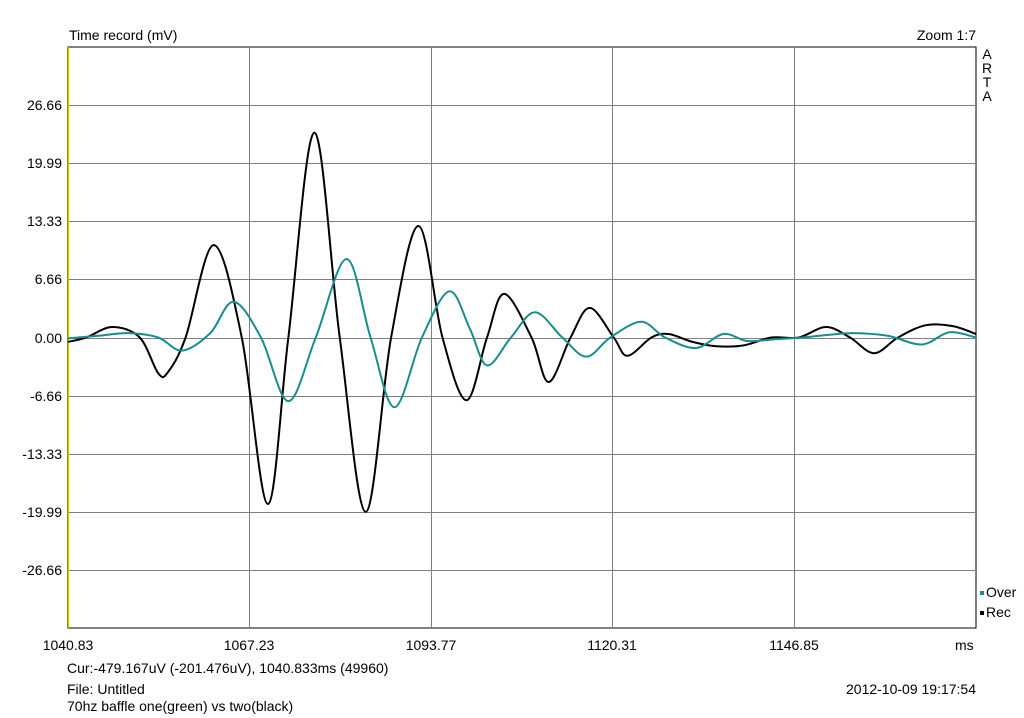 This screenshot has height=718, width=1024. Describe the element at coordinates (44, 105) in the screenshot. I see `y-tick-label: 26.66` at that location.